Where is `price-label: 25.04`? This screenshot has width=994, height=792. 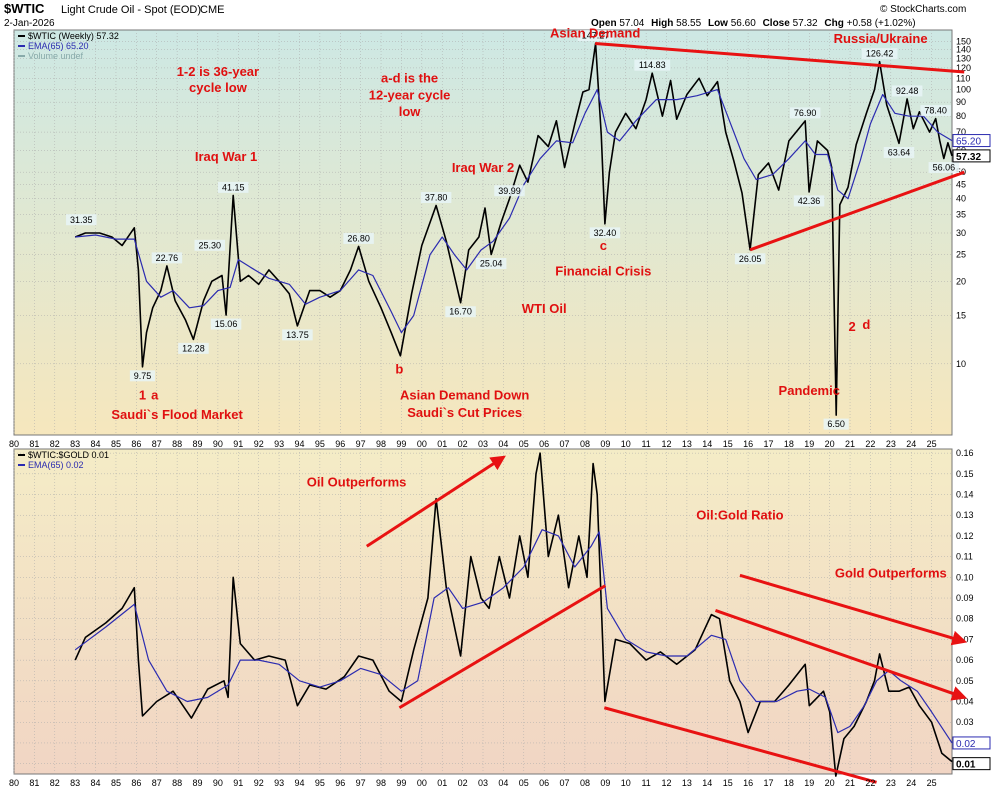
price-label: 25.04 is located at coordinates (491, 264).